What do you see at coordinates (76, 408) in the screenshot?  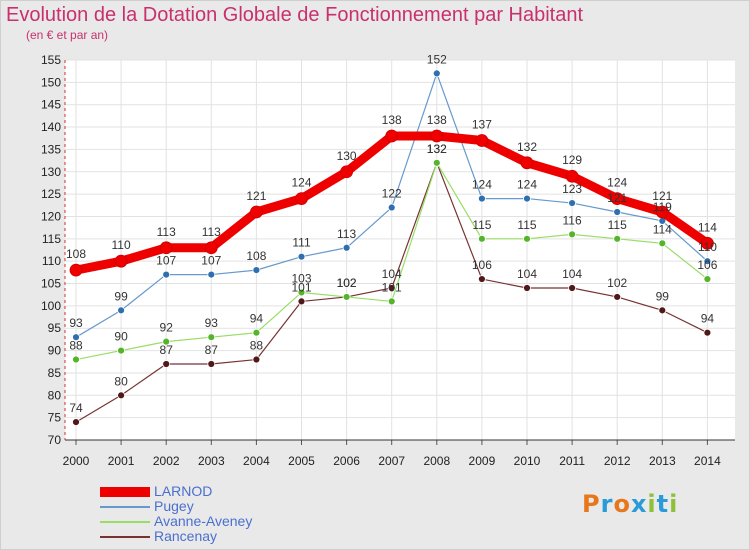 I see `data-label: 74` at bounding box center [76, 408].